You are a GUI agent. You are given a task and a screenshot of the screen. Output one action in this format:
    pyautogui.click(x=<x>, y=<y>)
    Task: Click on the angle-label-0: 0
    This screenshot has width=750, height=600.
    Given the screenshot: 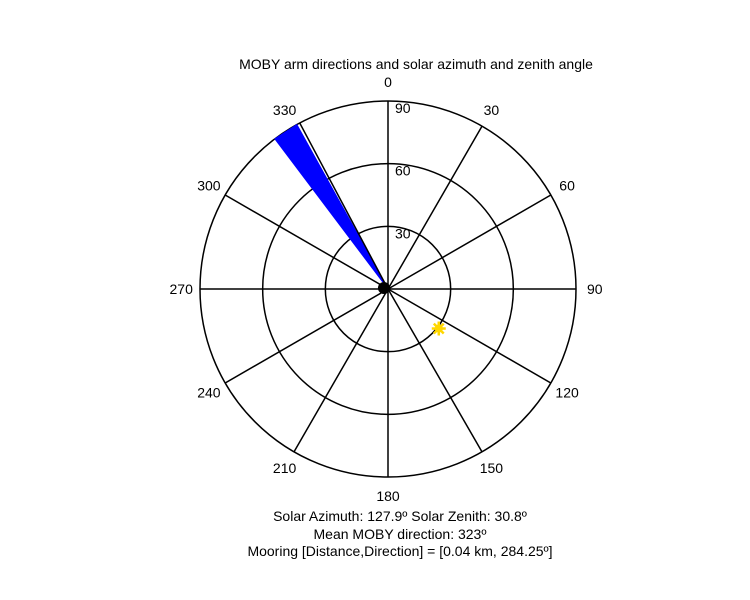 What is the action you would take?
    pyautogui.click(x=388, y=82)
    